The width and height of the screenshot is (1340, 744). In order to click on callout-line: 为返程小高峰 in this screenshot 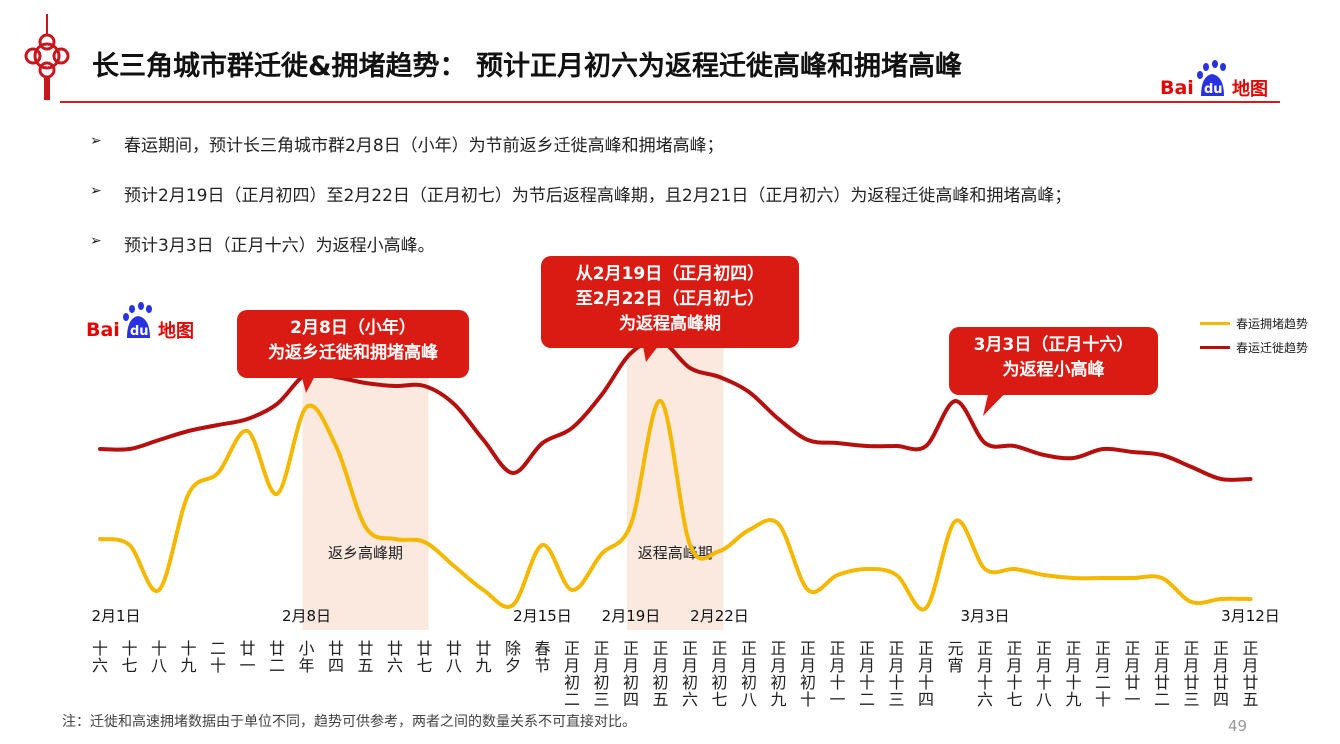, I will do `click(1053, 370)`.